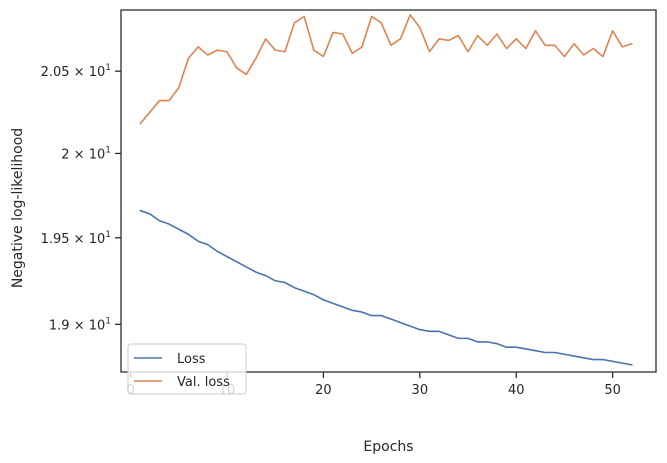 Image resolution: width=667 pixels, height=463 pixels. Describe the element at coordinates (420, 390) in the screenshot. I see `x-tick-label: 30` at that location.